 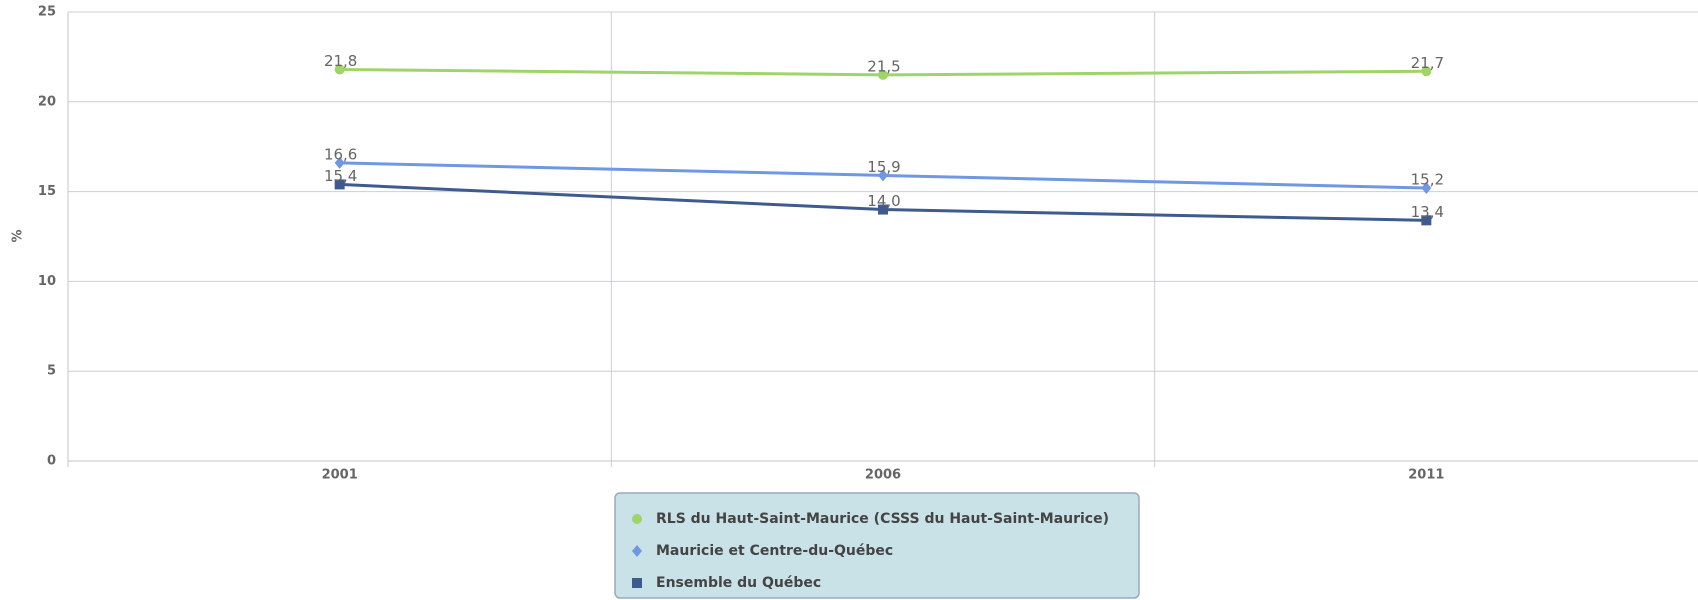 I want to click on data-label: 15,9, so click(x=883, y=167).